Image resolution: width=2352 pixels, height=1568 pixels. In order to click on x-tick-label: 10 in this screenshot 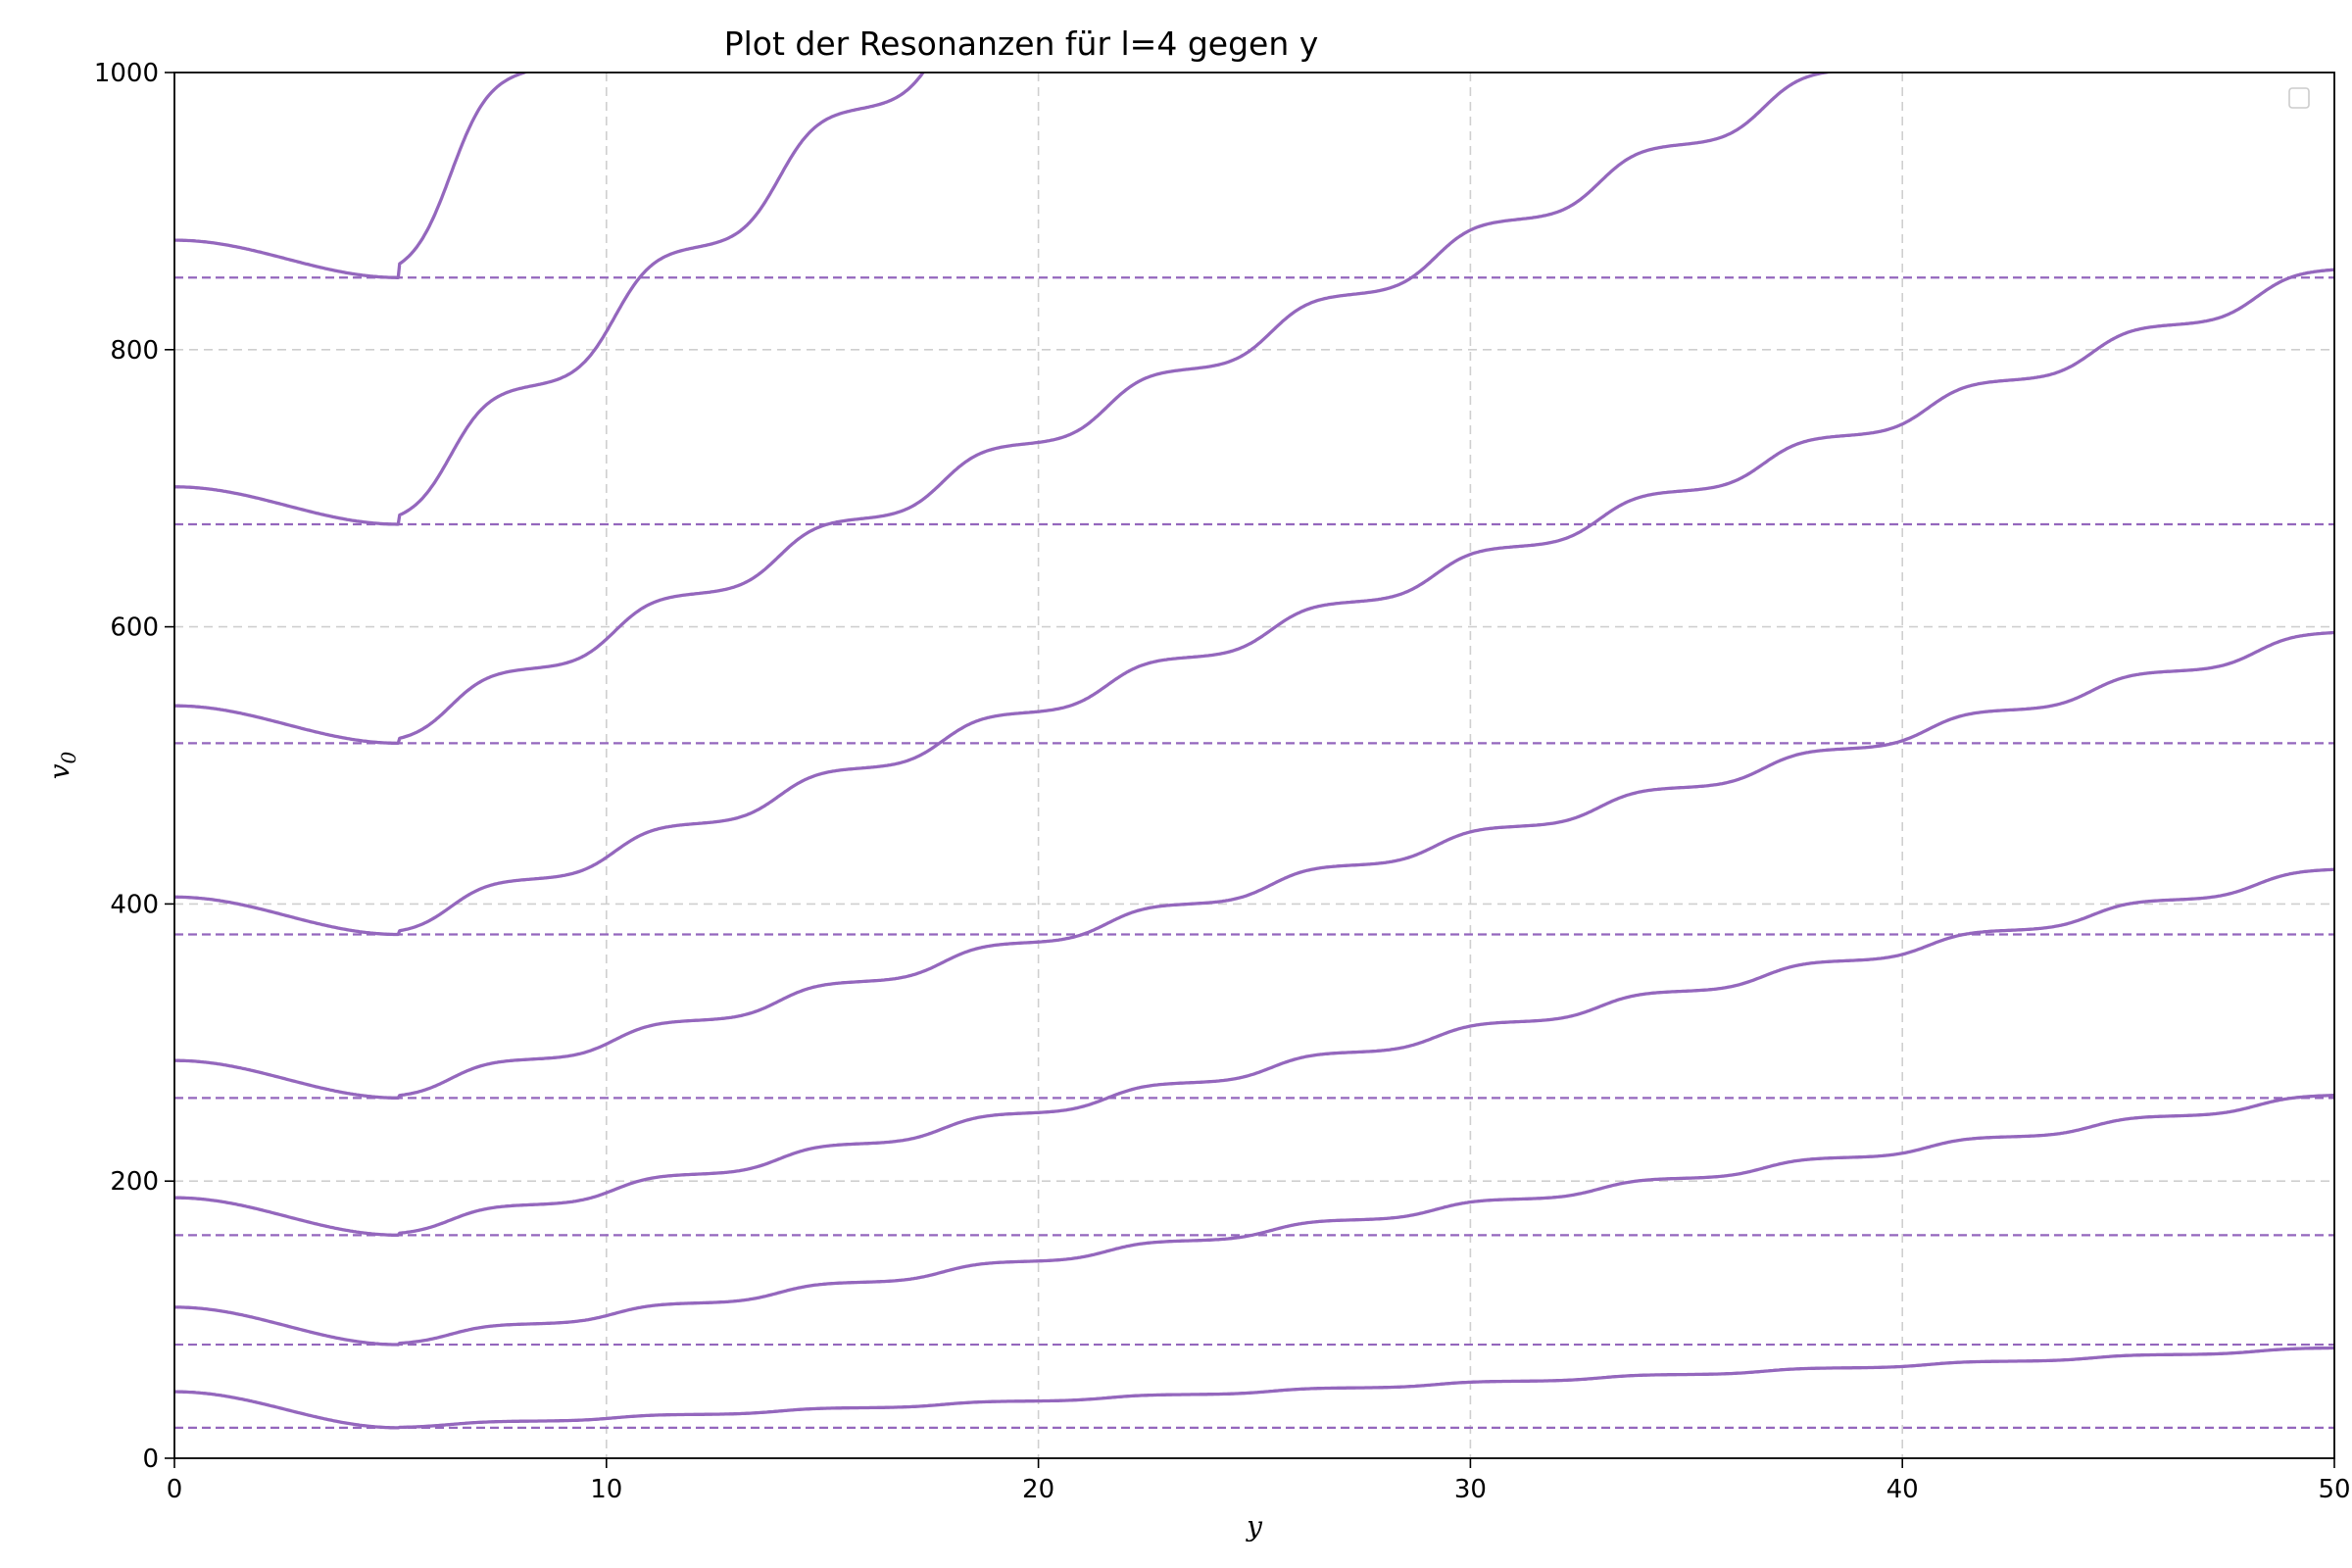, I will do `click(606, 1489)`.